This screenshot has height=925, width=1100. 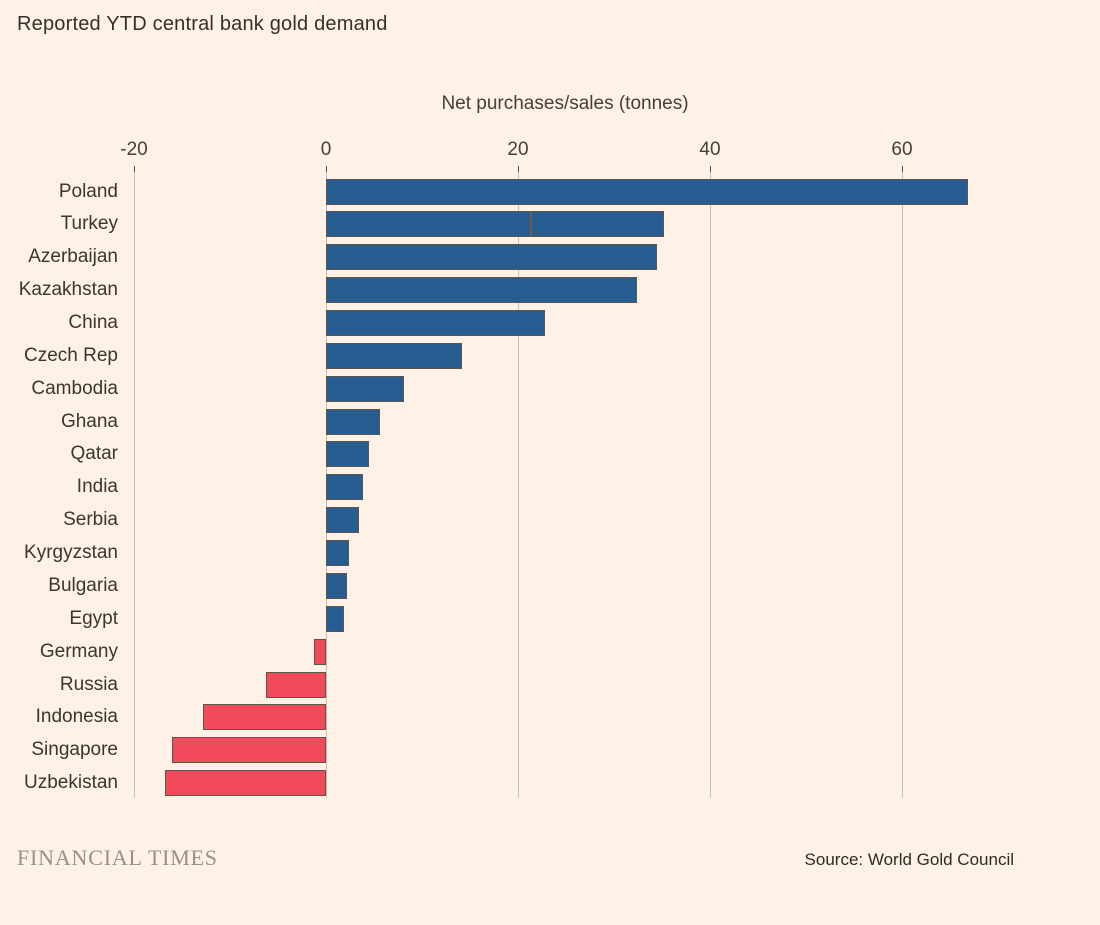 What do you see at coordinates (435, 322) in the screenshot?
I see `bar-china` at bounding box center [435, 322].